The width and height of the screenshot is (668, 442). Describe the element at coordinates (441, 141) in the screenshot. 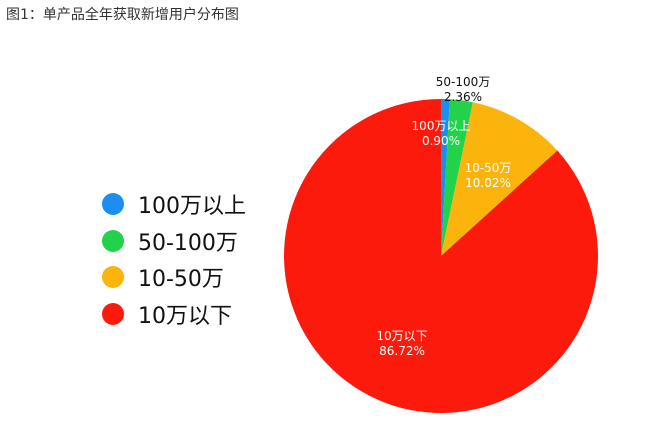

I see `slice-value-label: 0.90%` at that location.